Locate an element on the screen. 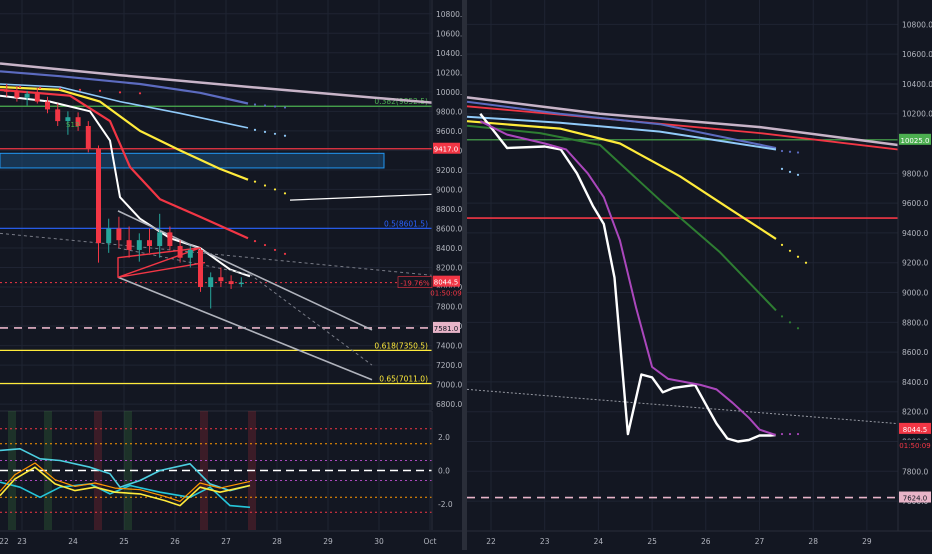 The image size is (932, 554). left-xtick-7: 29 is located at coordinates (328, 541).